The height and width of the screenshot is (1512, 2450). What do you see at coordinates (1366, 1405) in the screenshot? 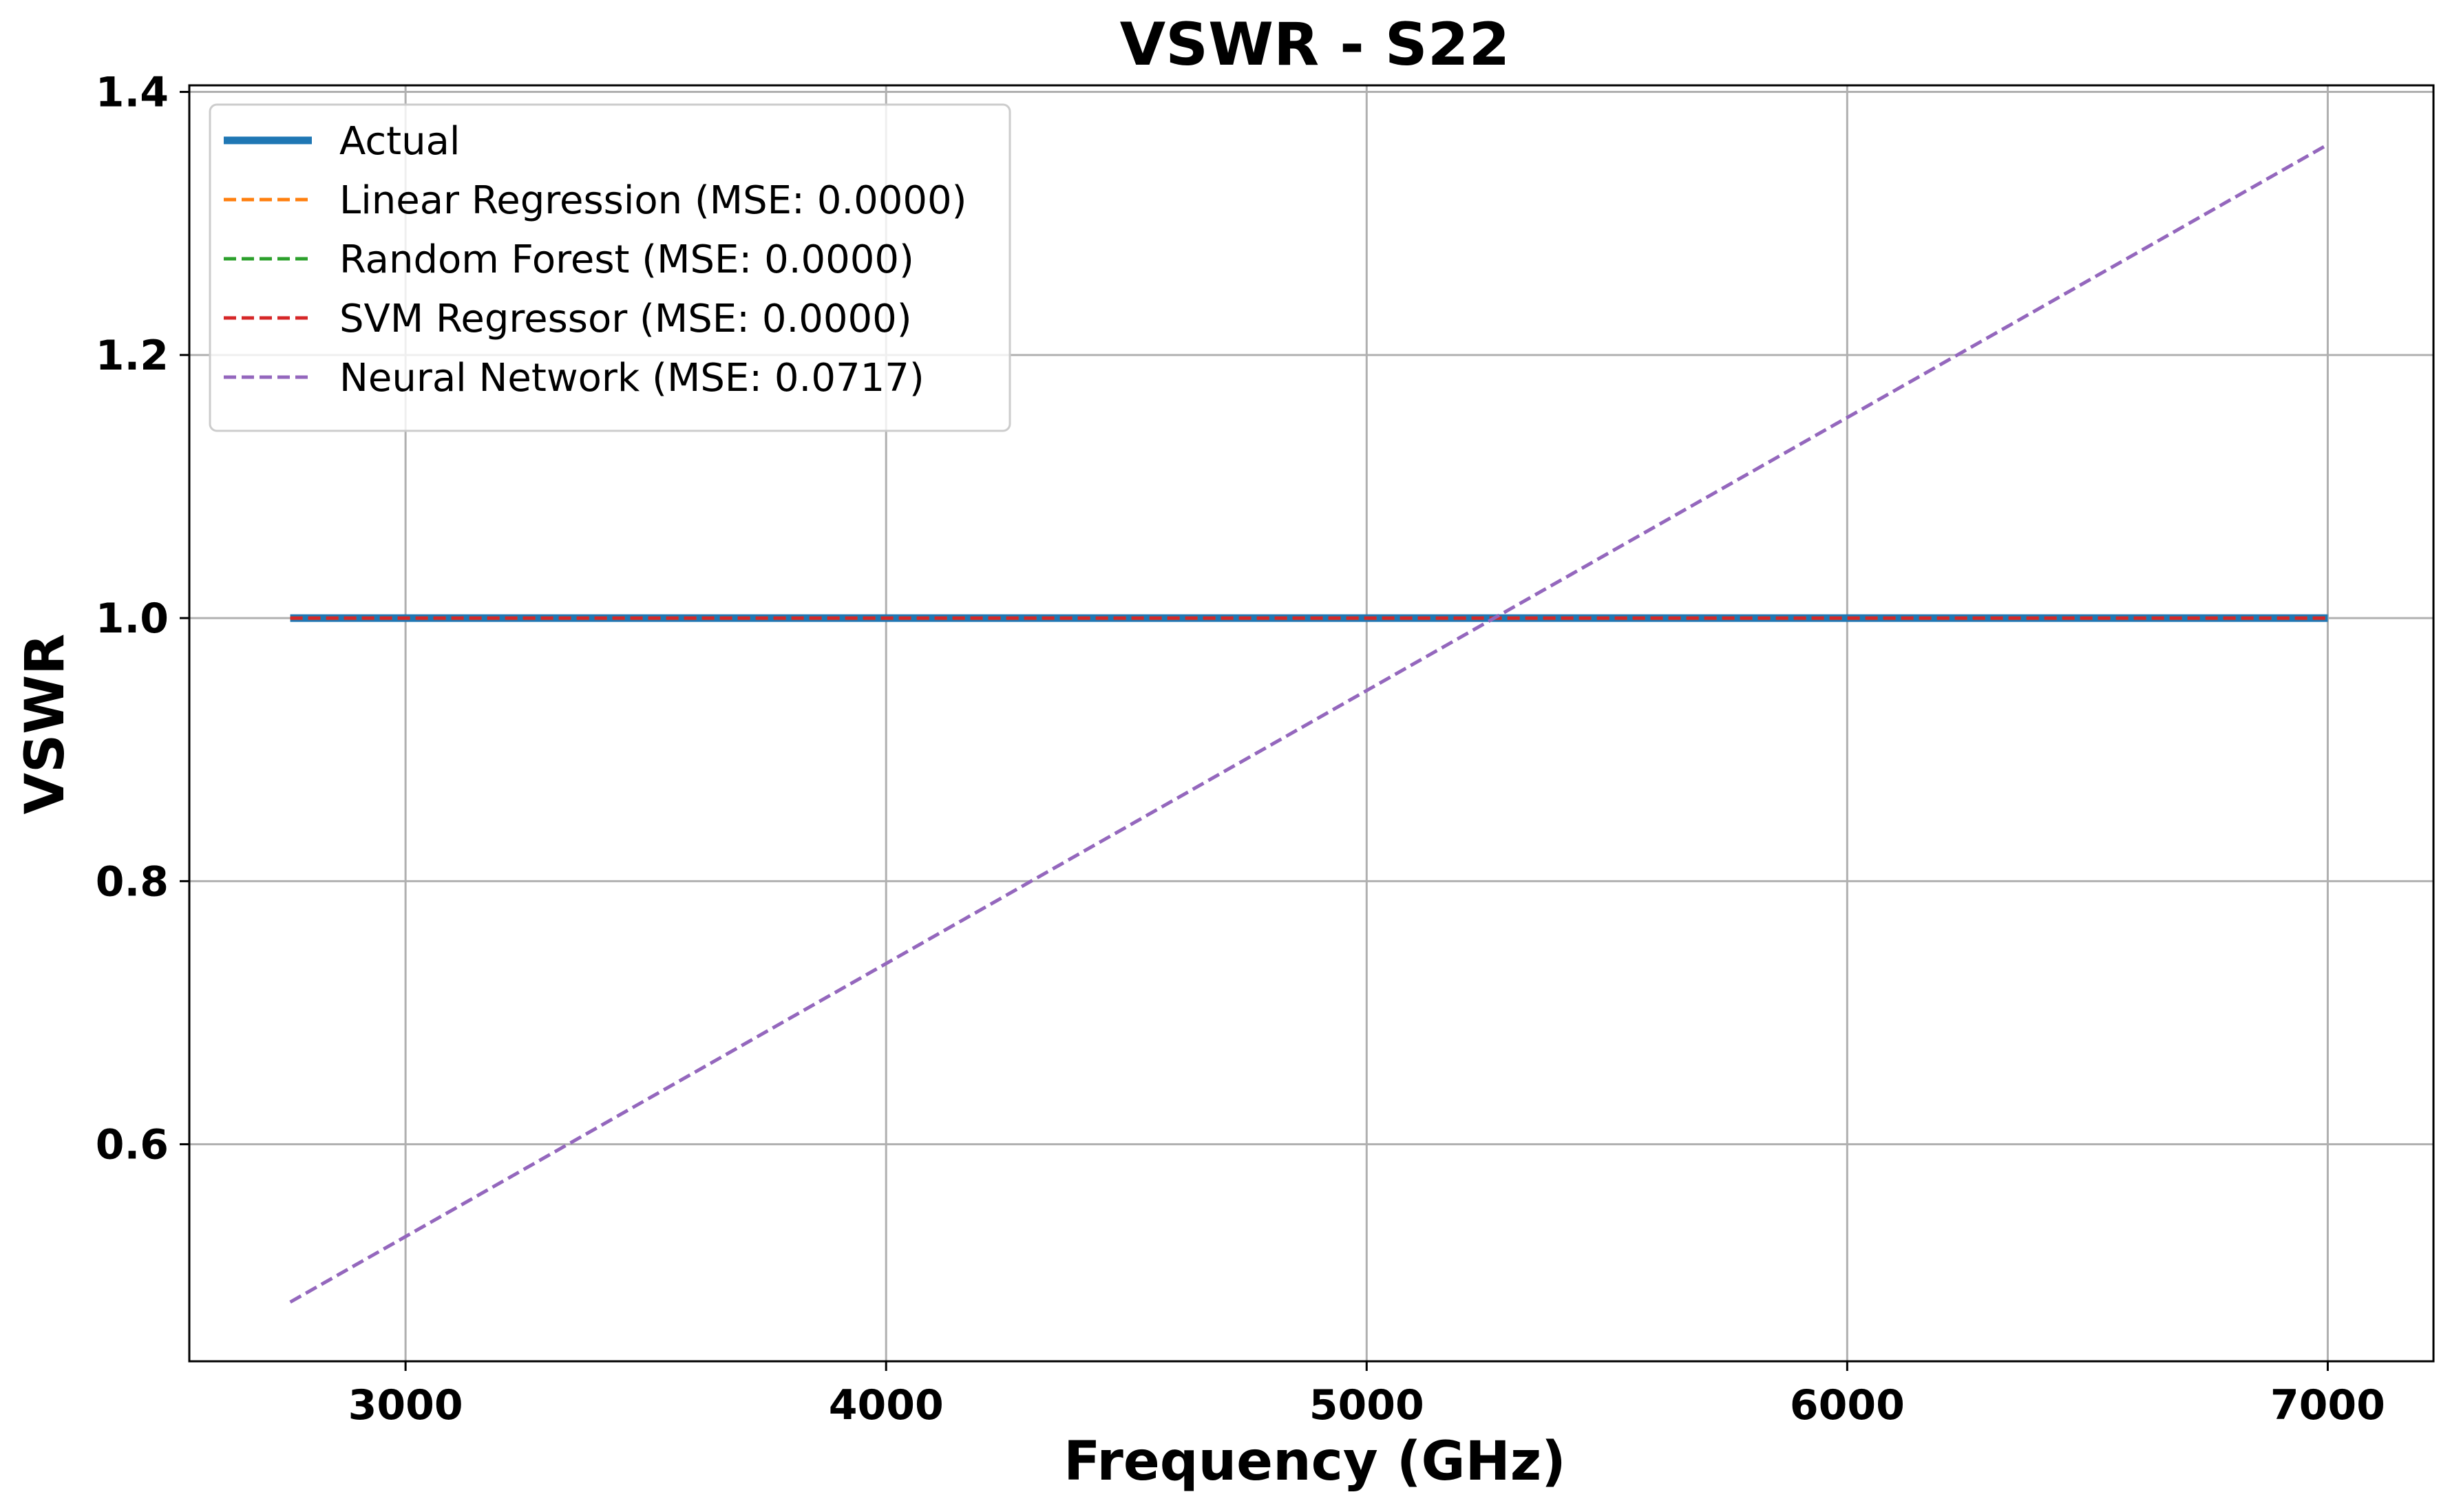
I see `x-tick-label: 5000` at bounding box center [1366, 1405].